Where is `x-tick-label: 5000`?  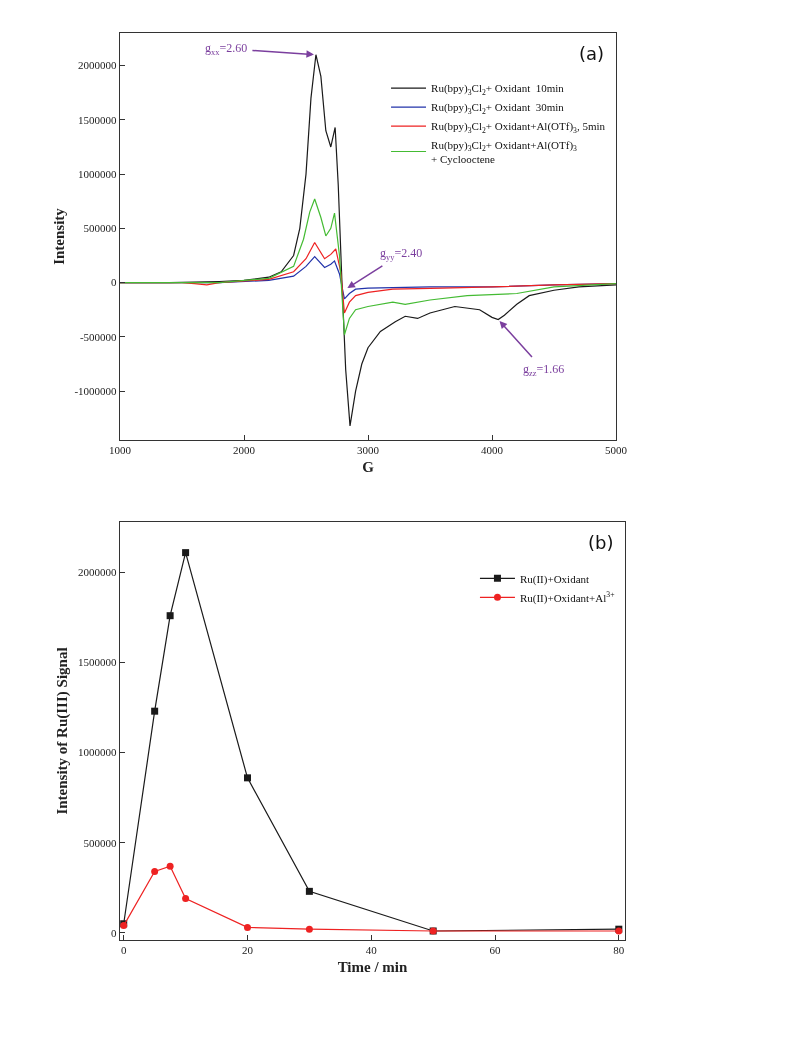 x-tick-label: 5000 is located at coordinates (616, 450).